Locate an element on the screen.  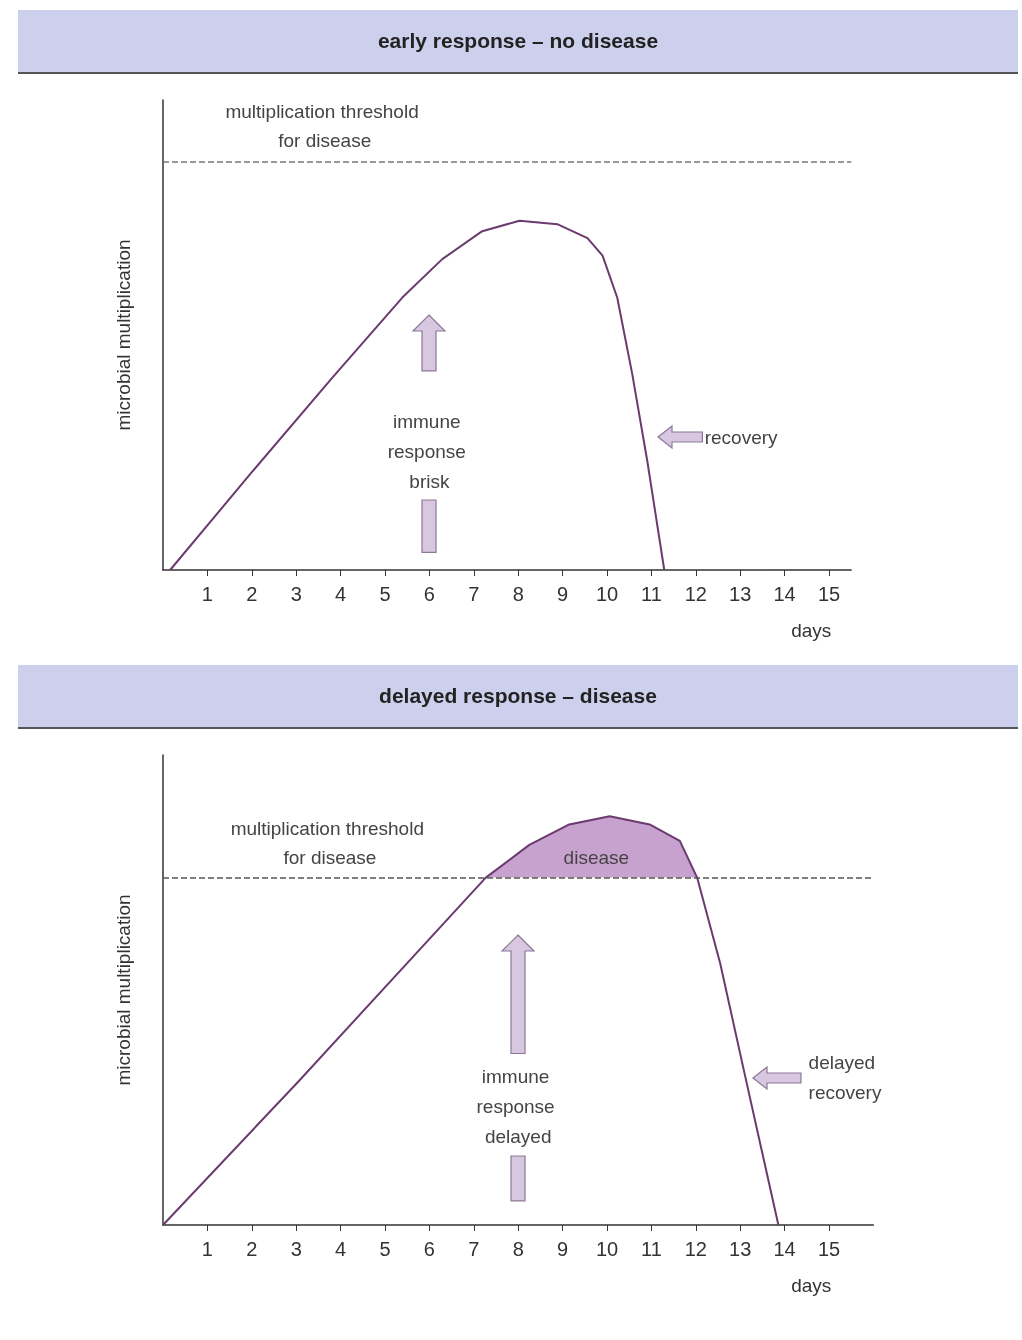
annotation: immune response delayed is located at coordinates (518, 1106).